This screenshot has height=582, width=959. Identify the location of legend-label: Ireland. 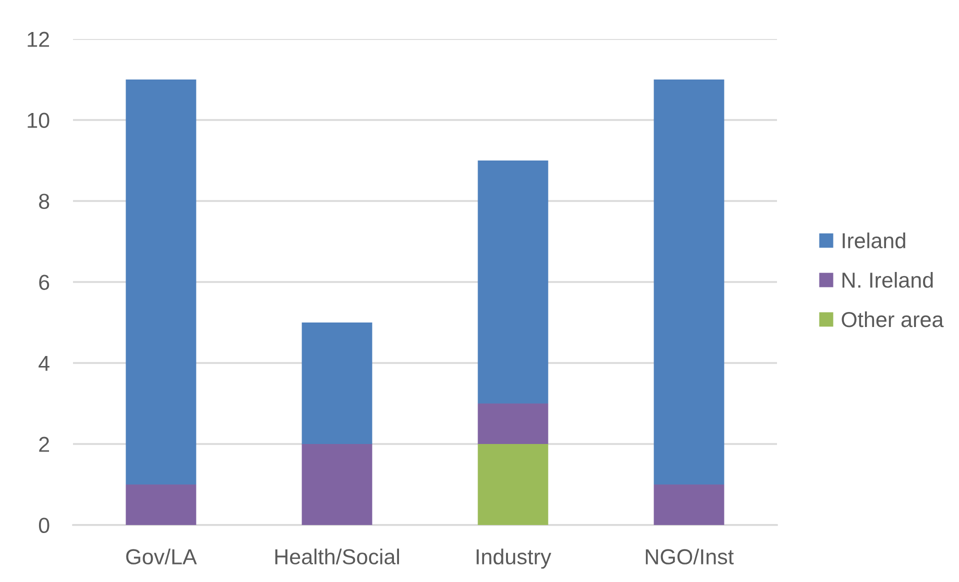
(874, 240).